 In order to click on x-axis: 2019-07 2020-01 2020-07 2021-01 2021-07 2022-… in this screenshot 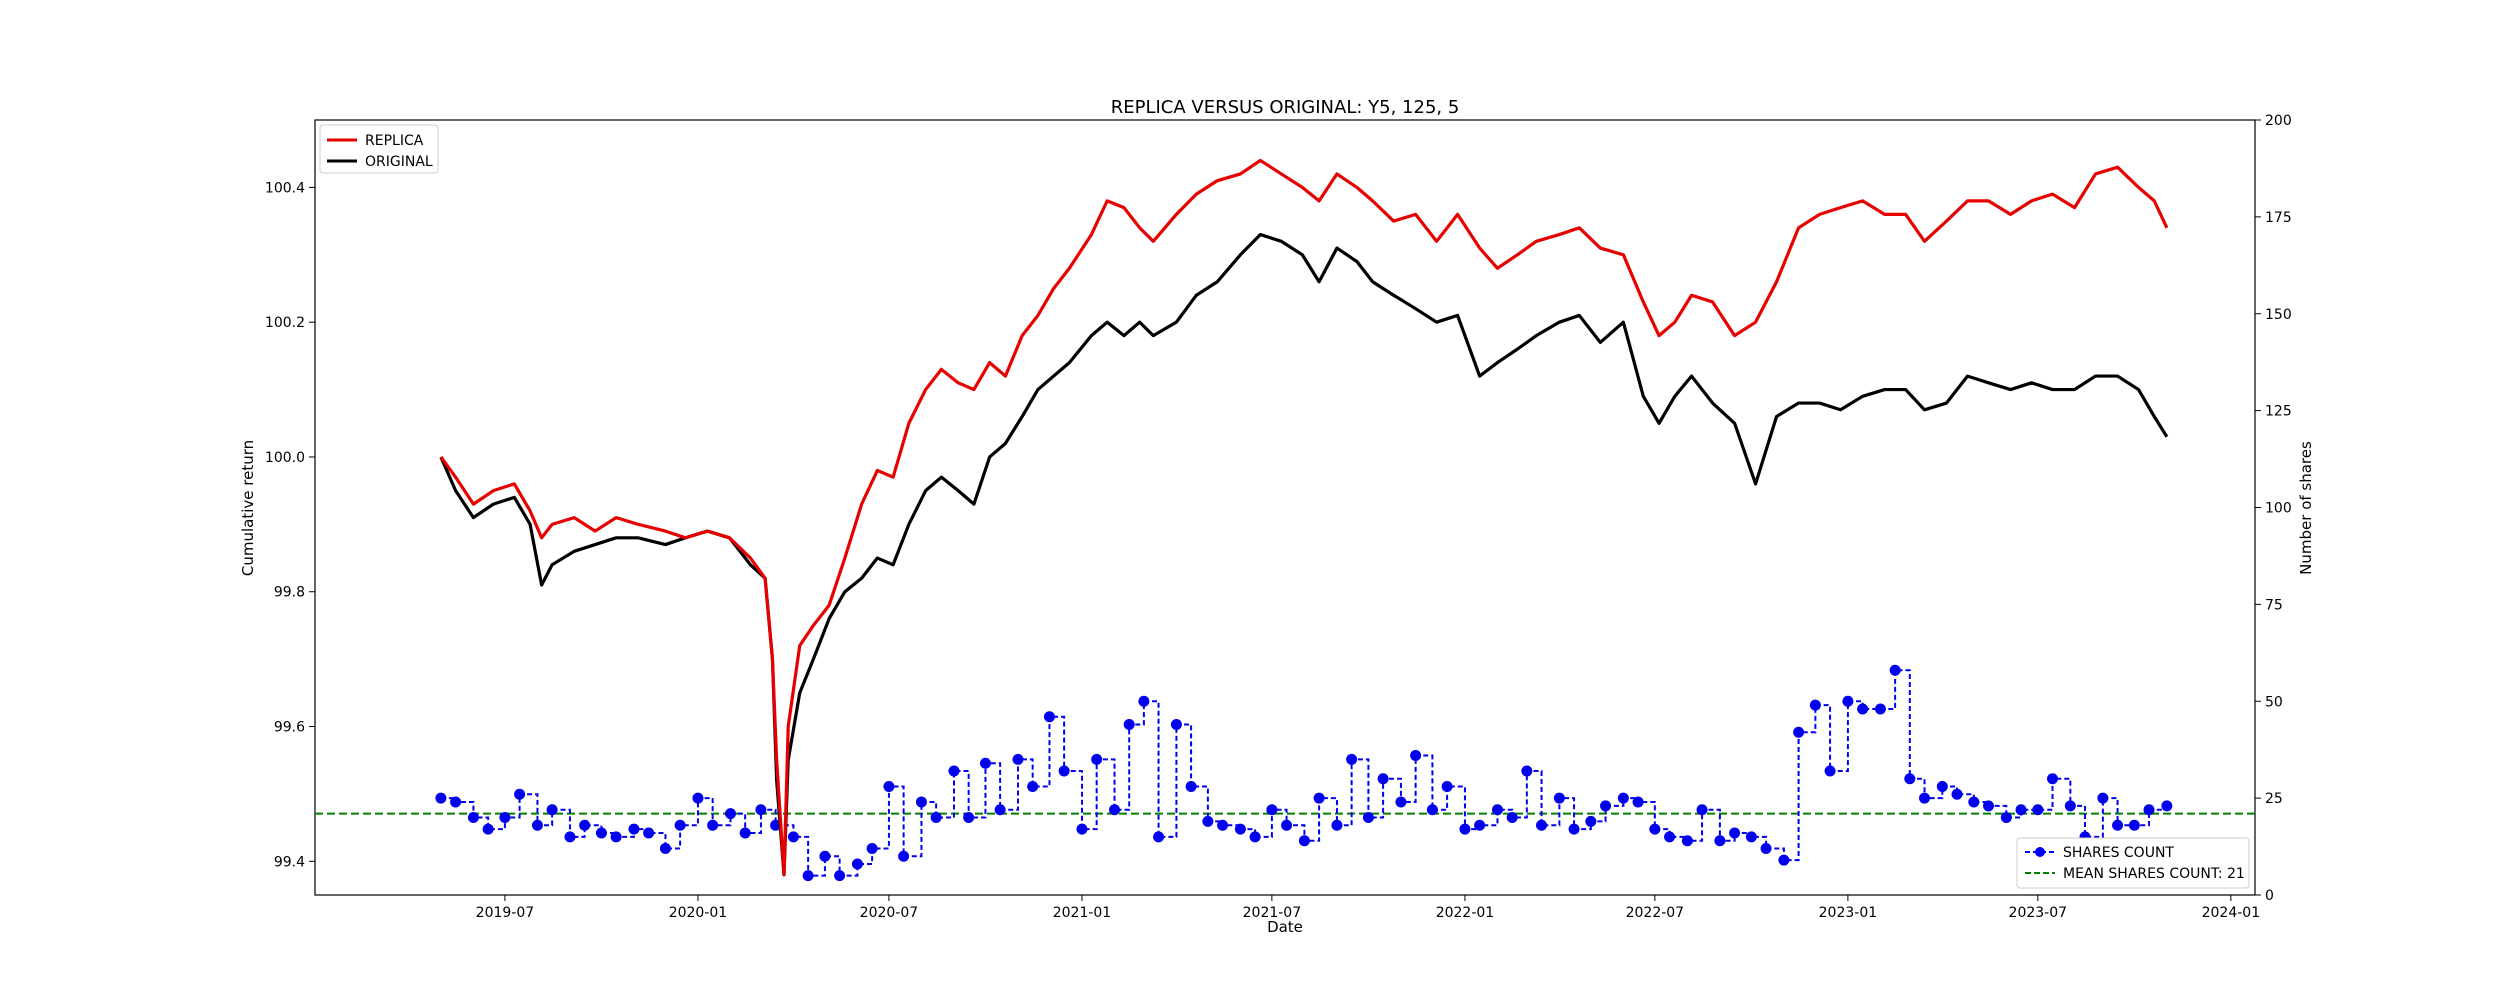, I will do `click(1368, 908)`.